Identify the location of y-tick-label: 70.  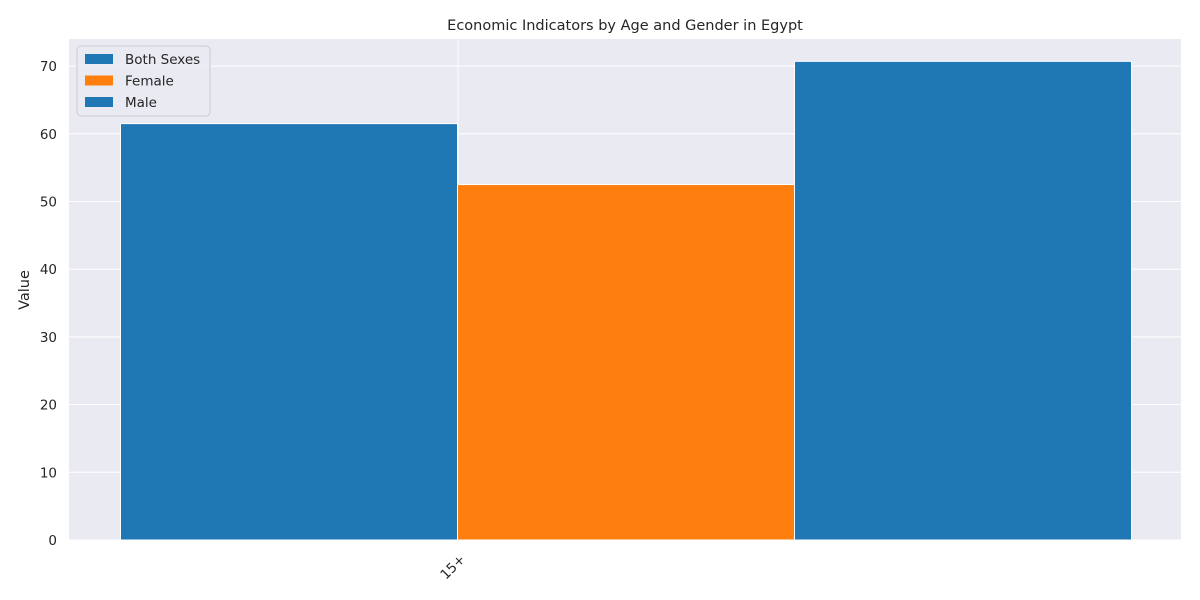
(48, 67).